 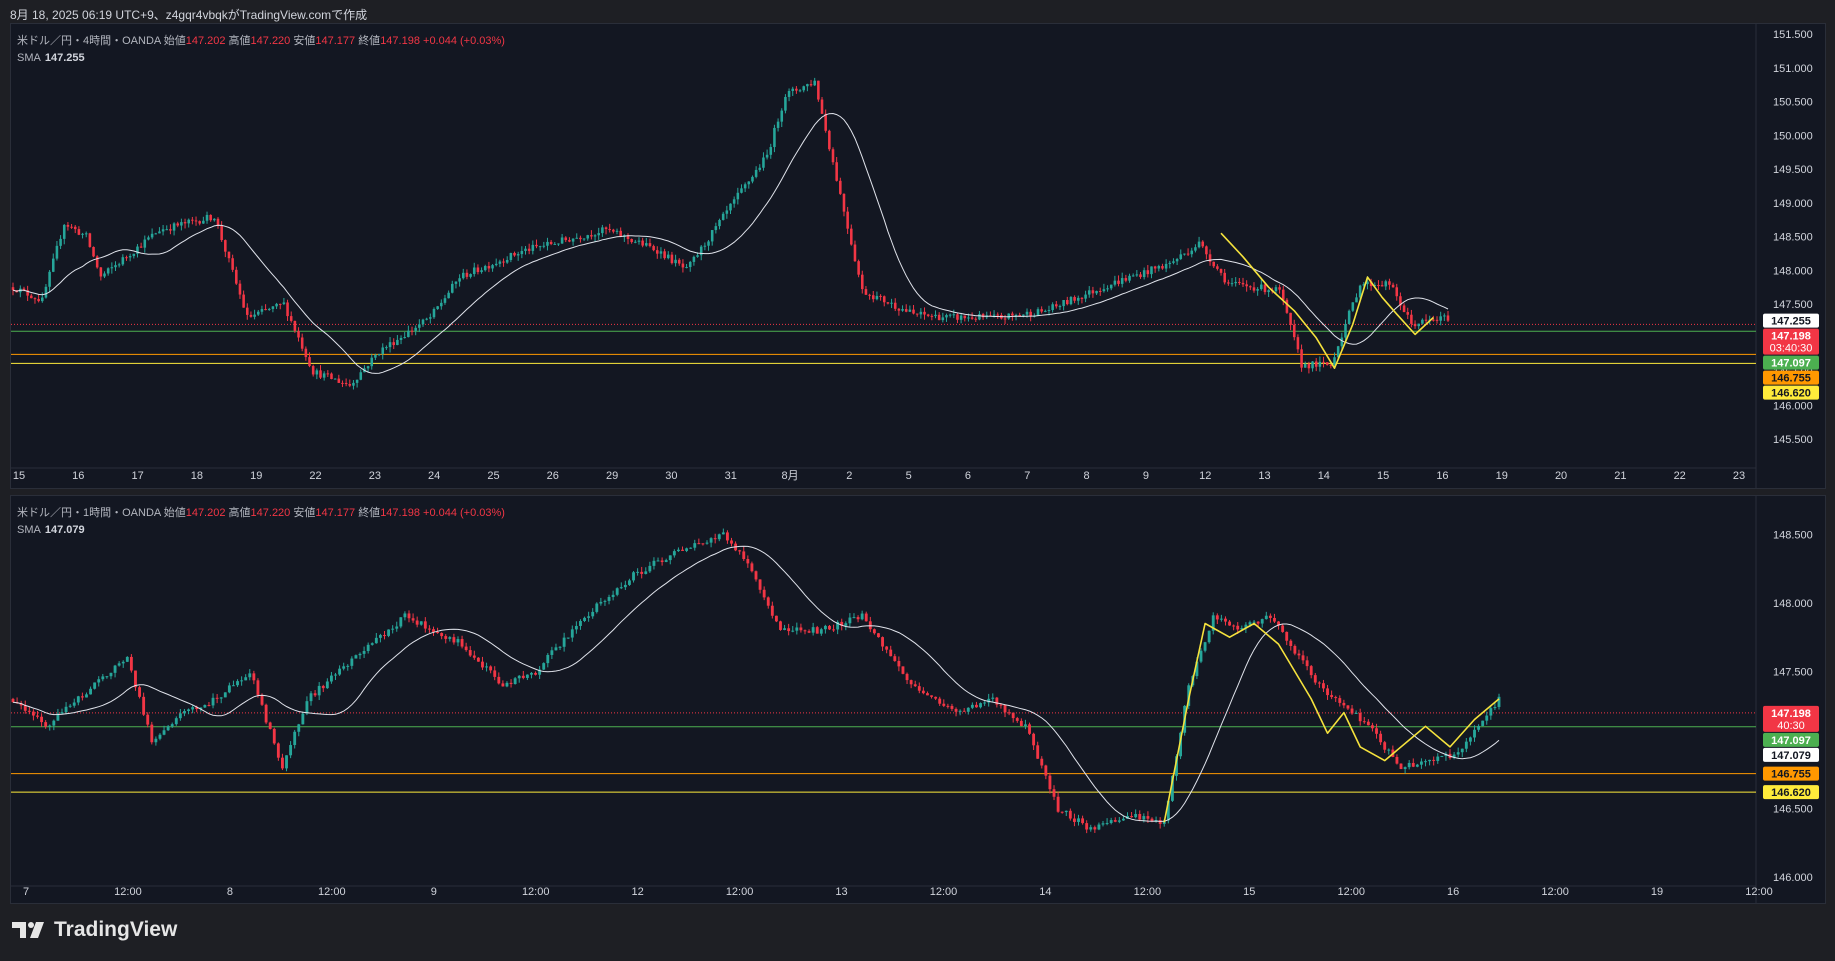 I want to click on close-label: 終値, so click(x=369, y=513).